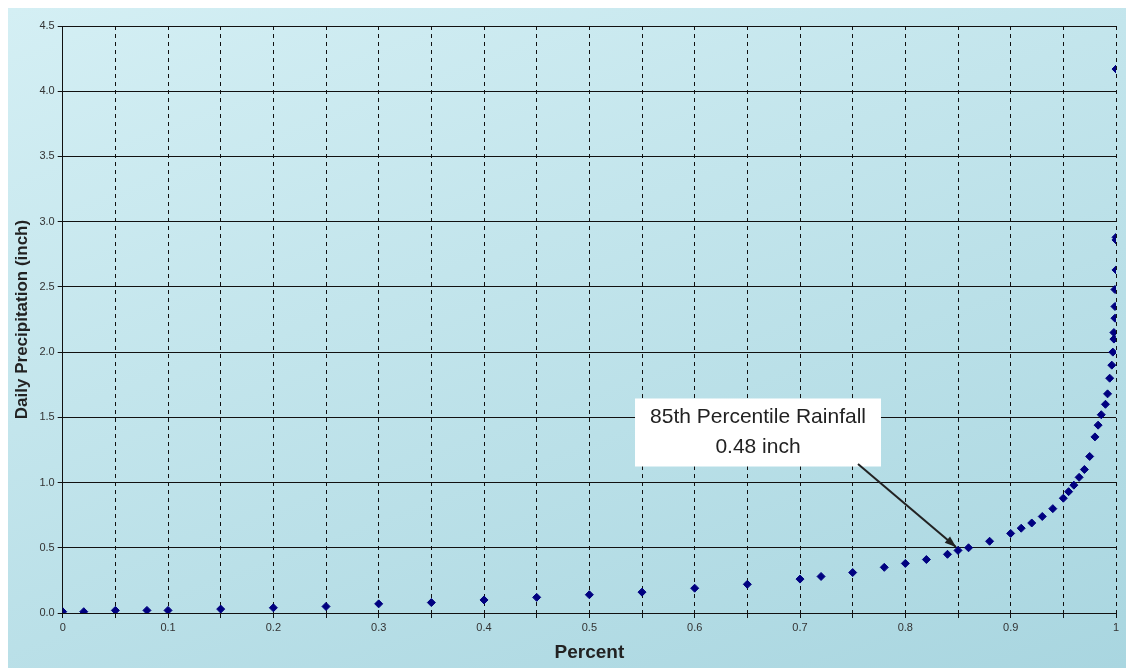 Image resolution: width=1134 pixels, height=672 pixels. I want to click on y-tick-label: 4.0, so click(47, 90).